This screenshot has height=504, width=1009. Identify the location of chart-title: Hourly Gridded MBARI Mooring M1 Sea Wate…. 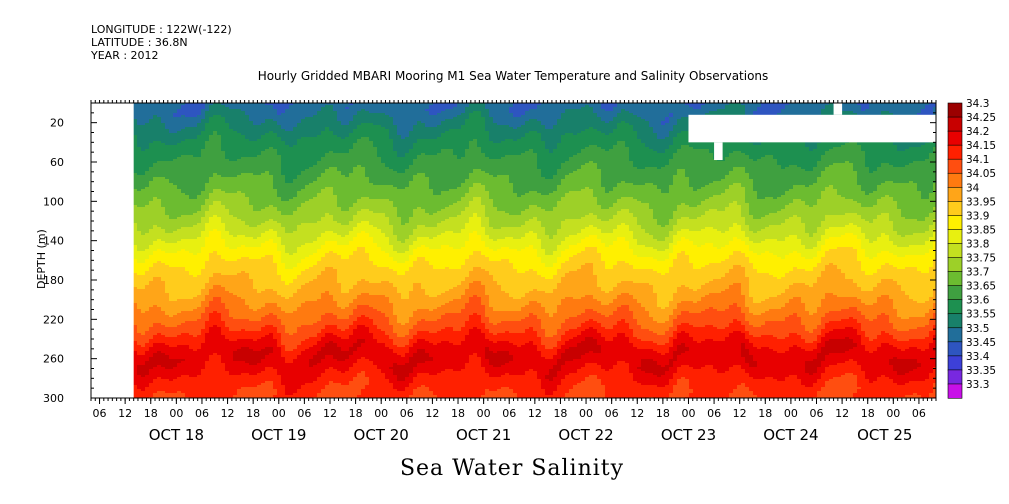
(513, 76).